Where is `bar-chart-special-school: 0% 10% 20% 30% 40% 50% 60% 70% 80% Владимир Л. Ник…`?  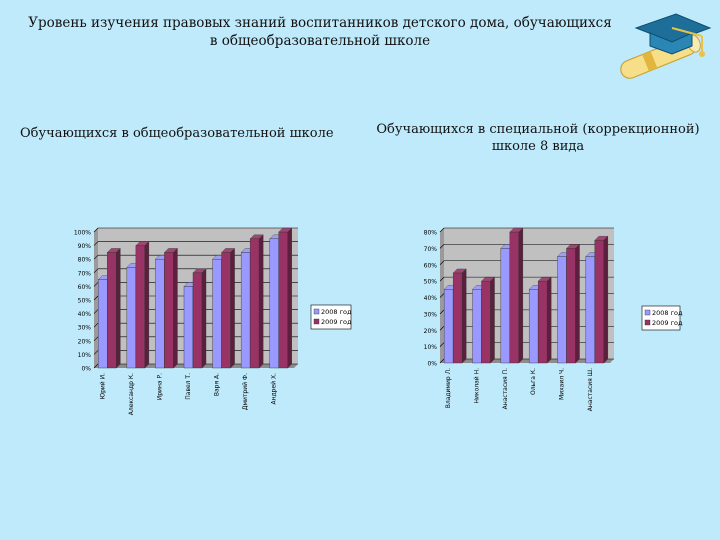
bar-chart-special-school: 0% 10% 20% 30% 40% 50% 60% 70% 80% Владимир Л. Ник… is located at coordinates (553, 319).